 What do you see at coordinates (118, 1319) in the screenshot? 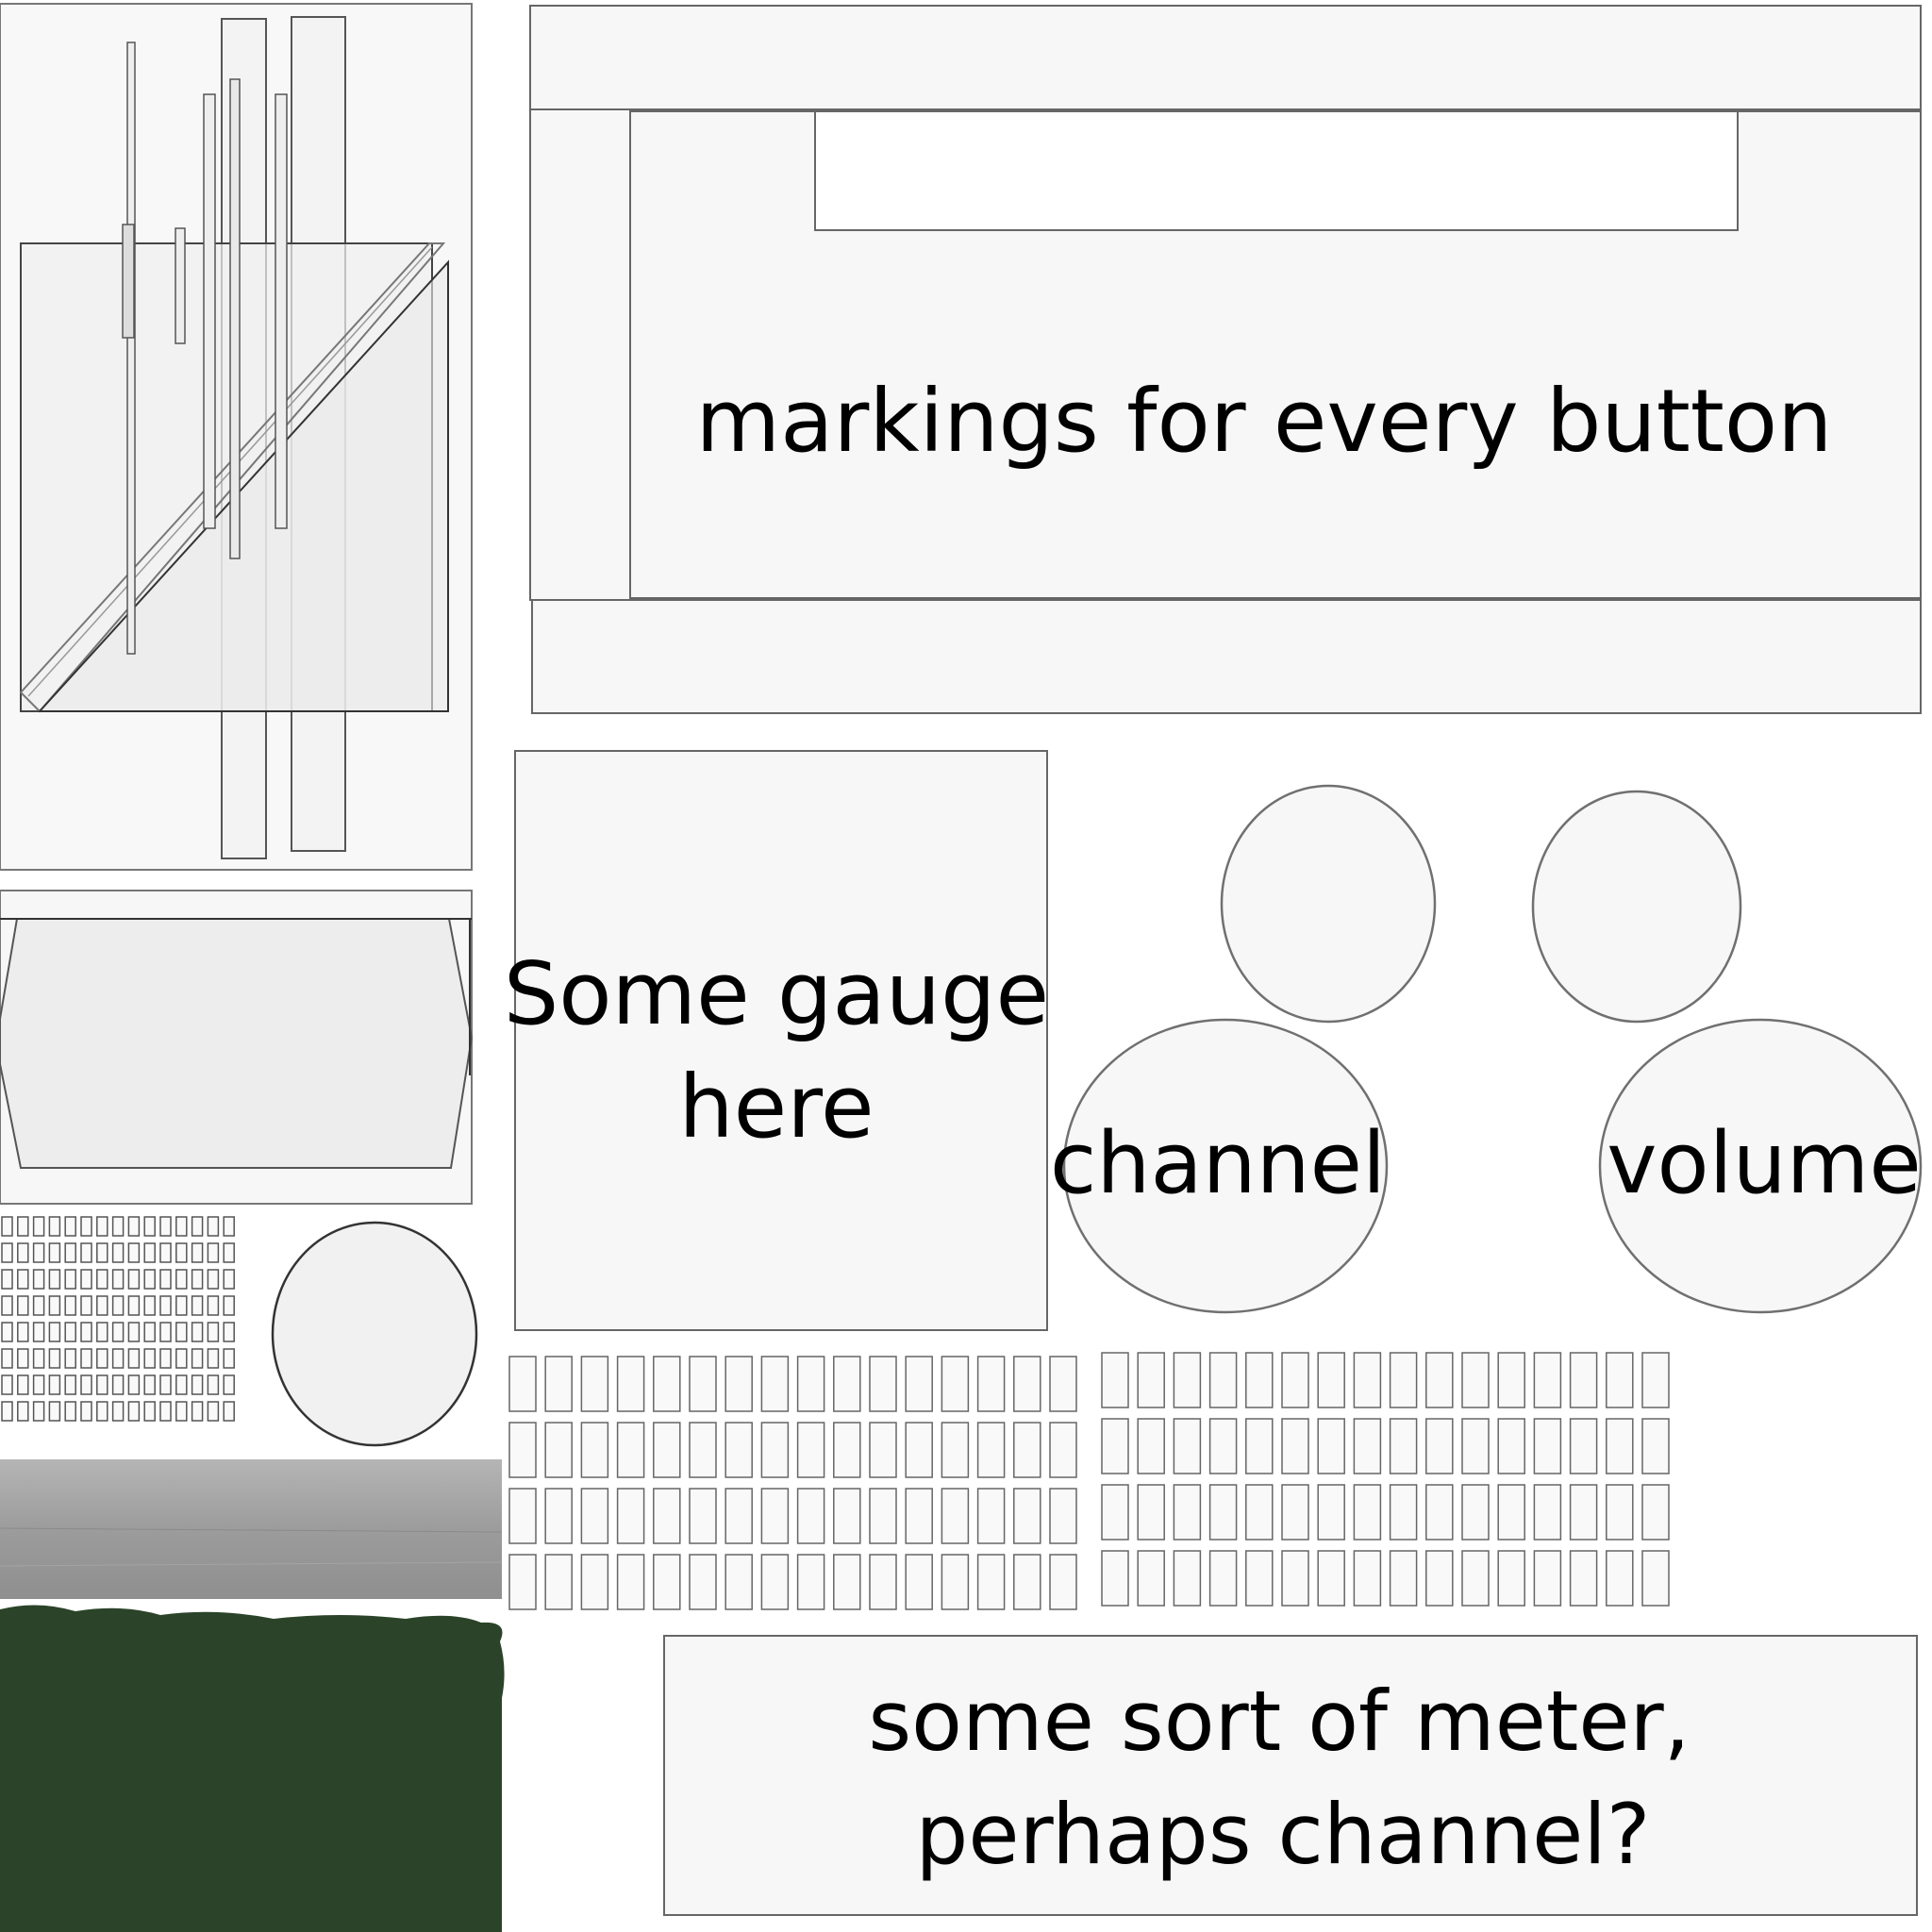
I see `small-button-grid` at bounding box center [118, 1319].